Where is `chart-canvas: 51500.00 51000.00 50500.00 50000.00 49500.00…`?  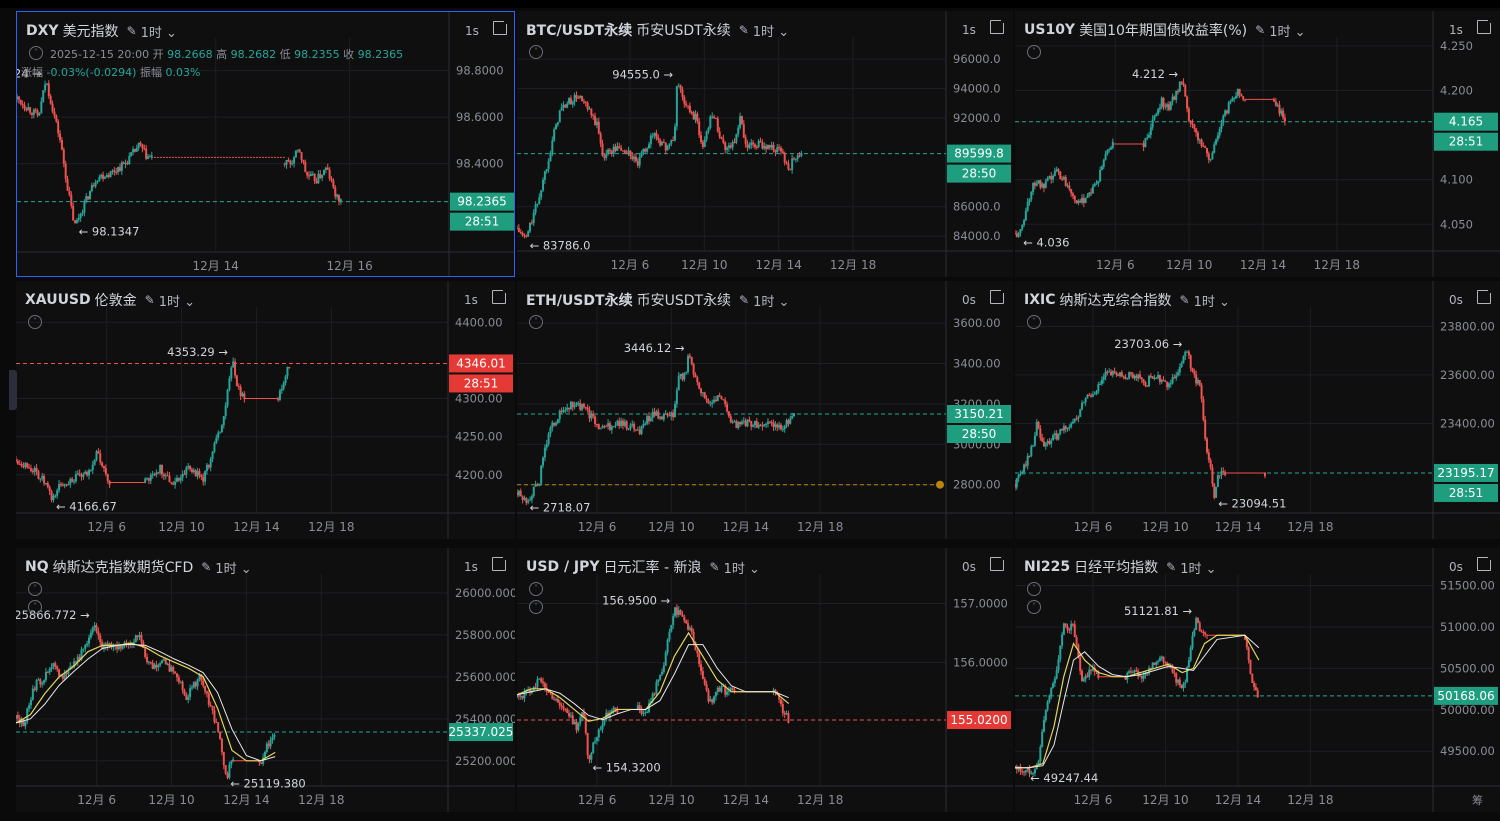
chart-canvas: 51500.00 51000.00 50500.00 50000.00 49500.00… is located at coordinates (1257, 680).